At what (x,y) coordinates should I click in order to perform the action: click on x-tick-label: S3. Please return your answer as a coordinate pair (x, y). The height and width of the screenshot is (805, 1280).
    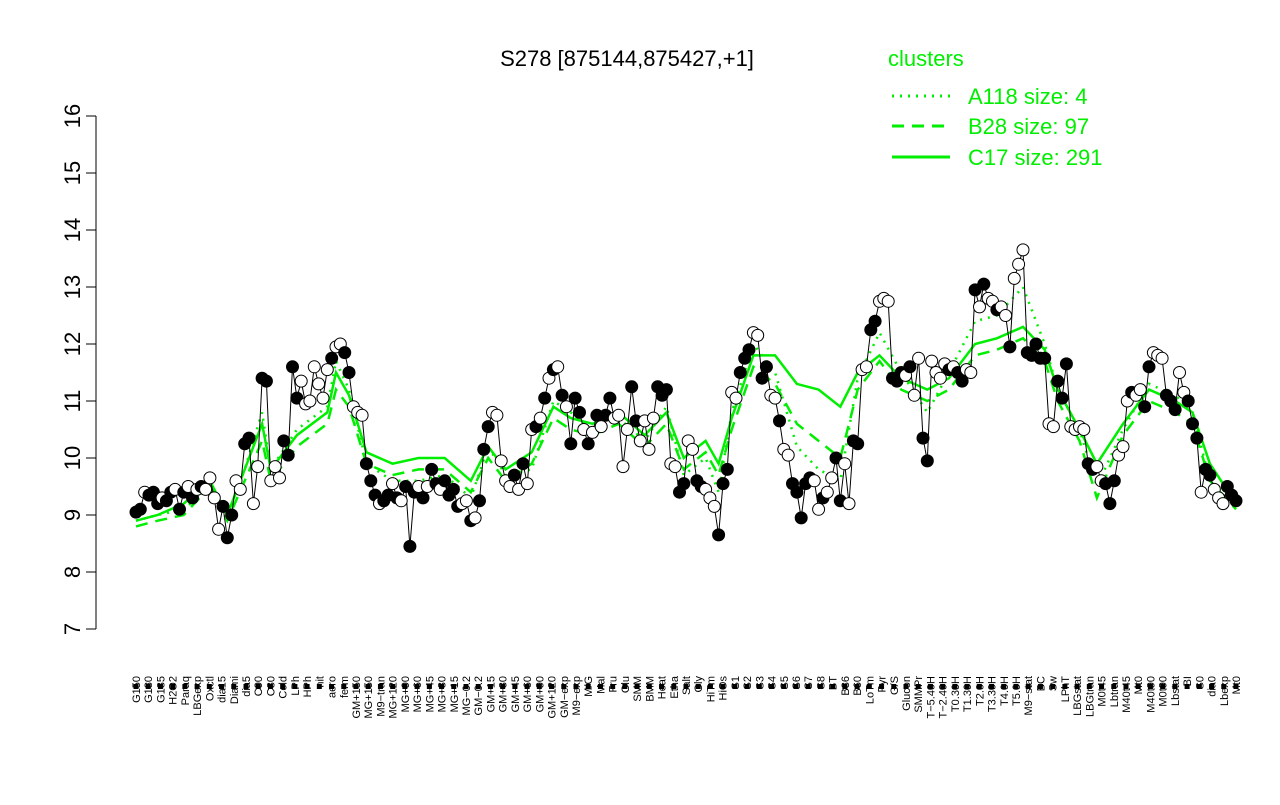
    Looking at the image, I should click on (760, 682).